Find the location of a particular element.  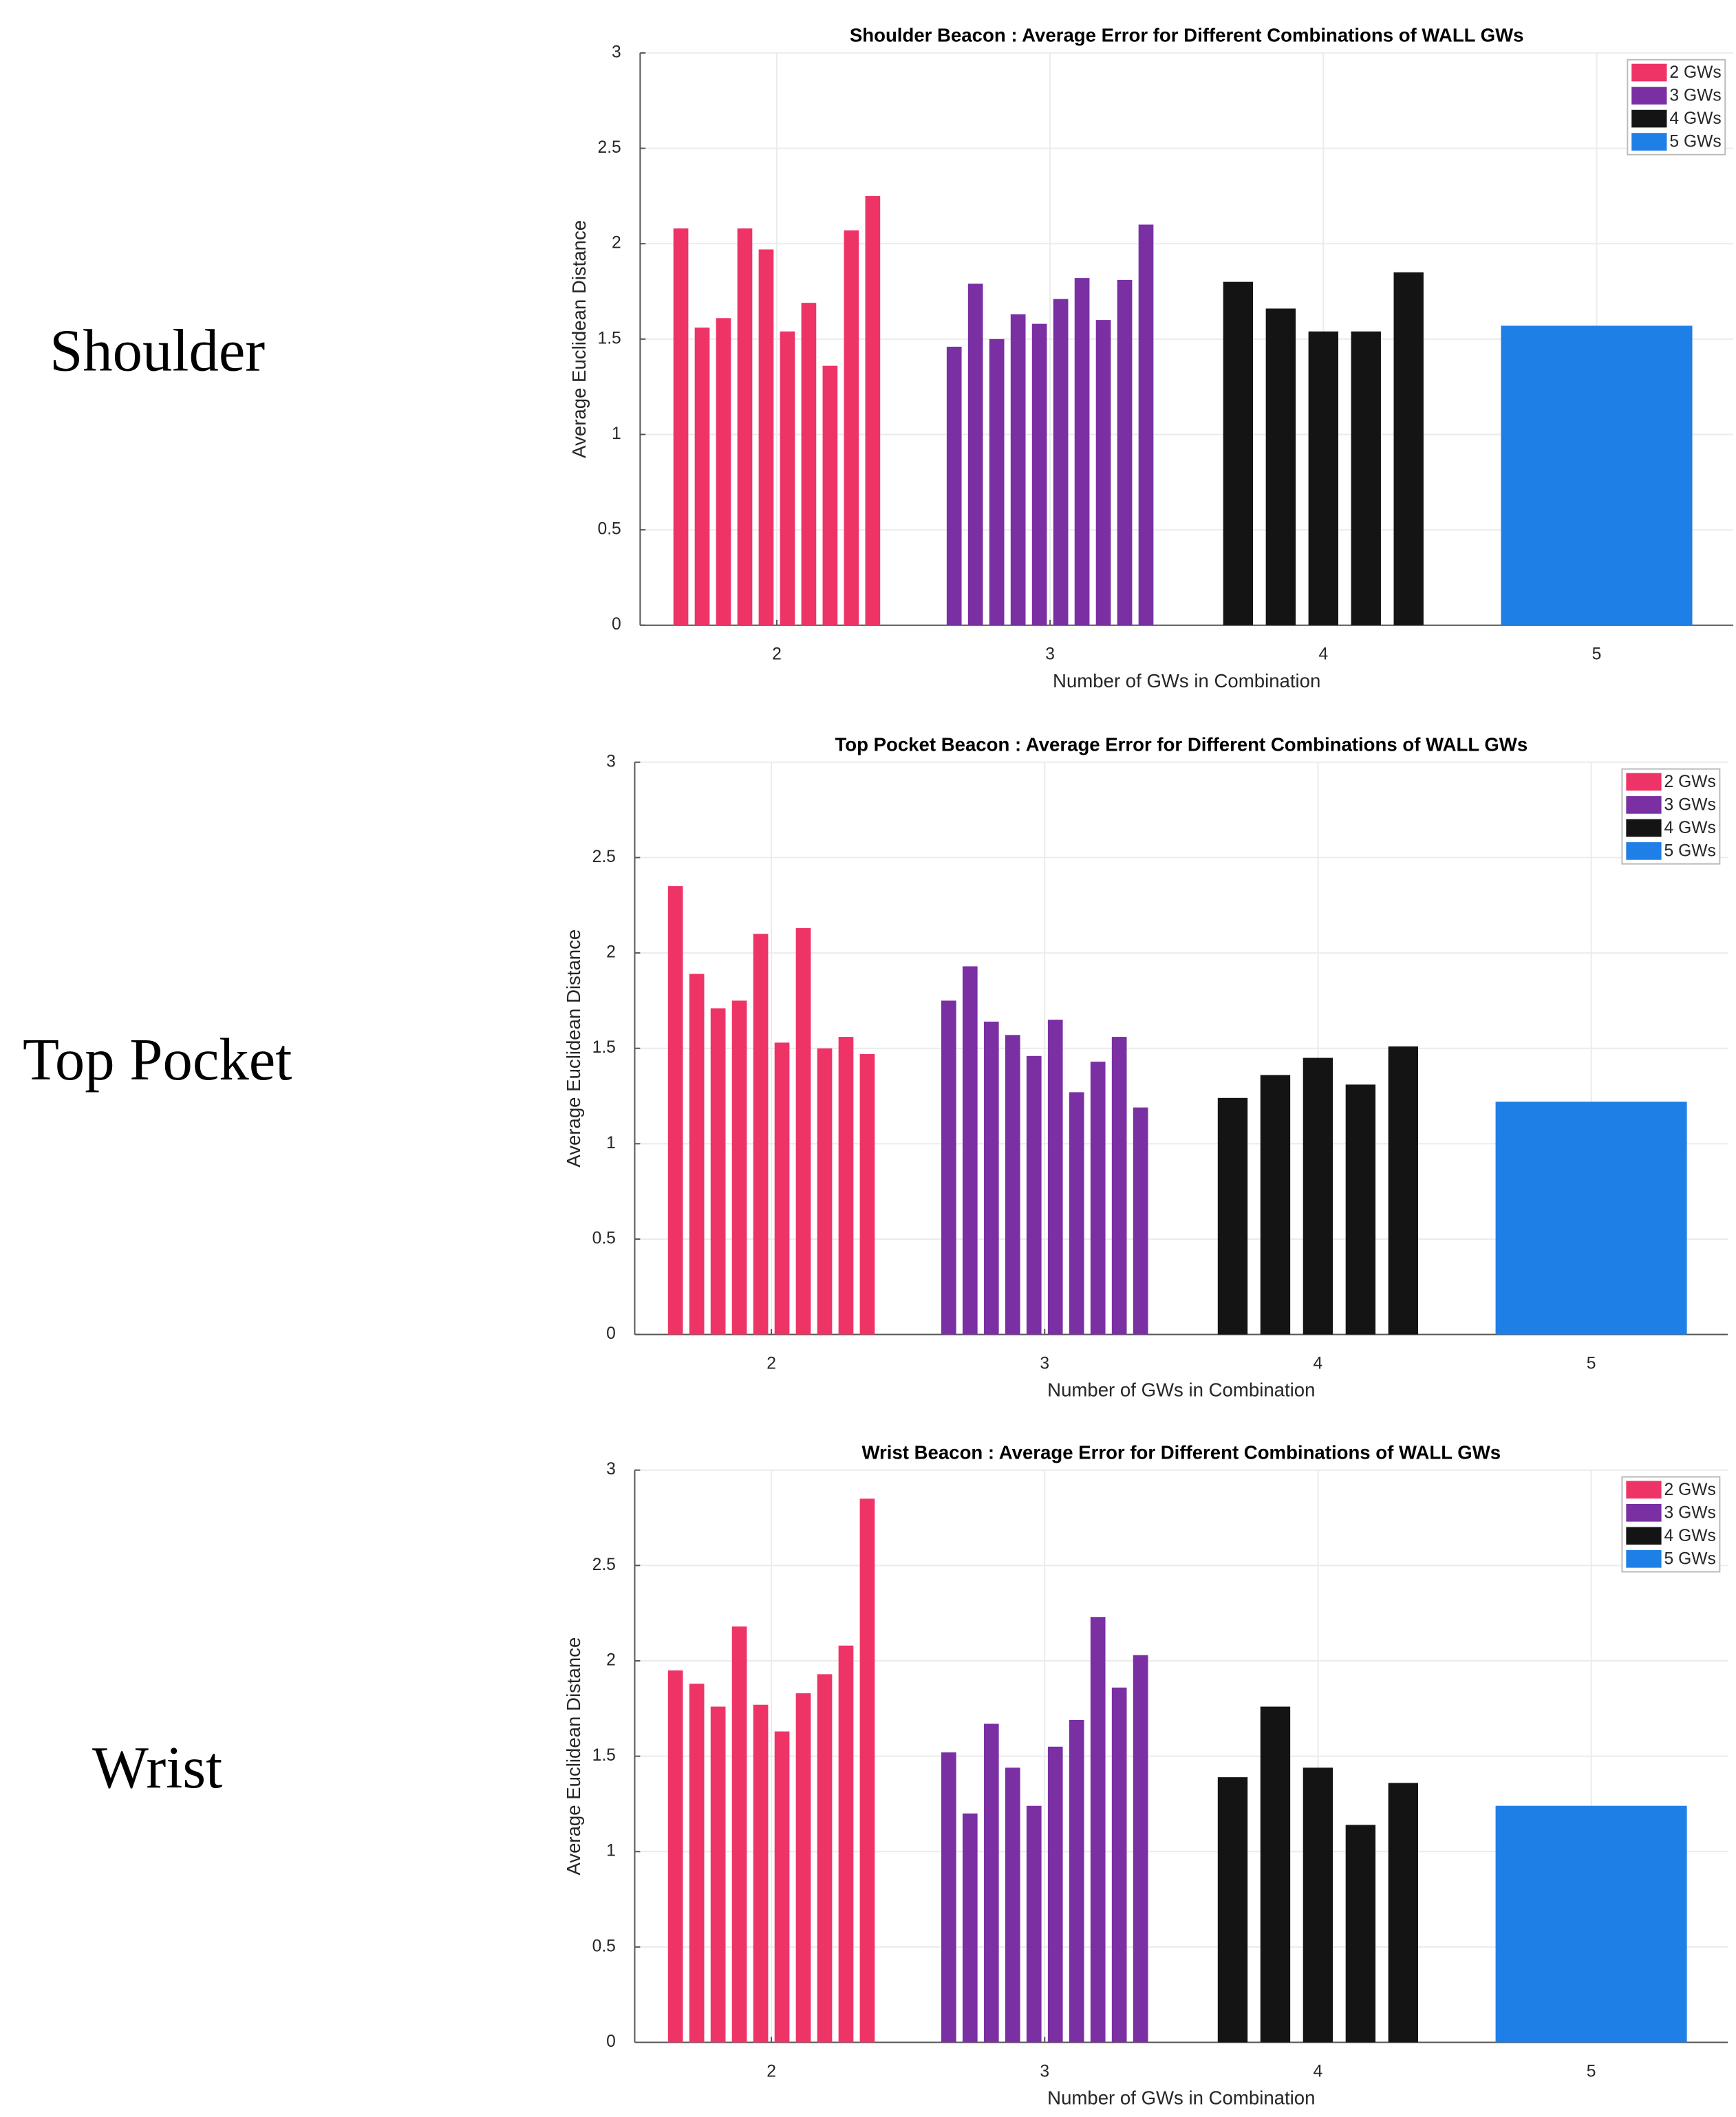

x-tick-label: 5 is located at coordinates (1591, 2071).